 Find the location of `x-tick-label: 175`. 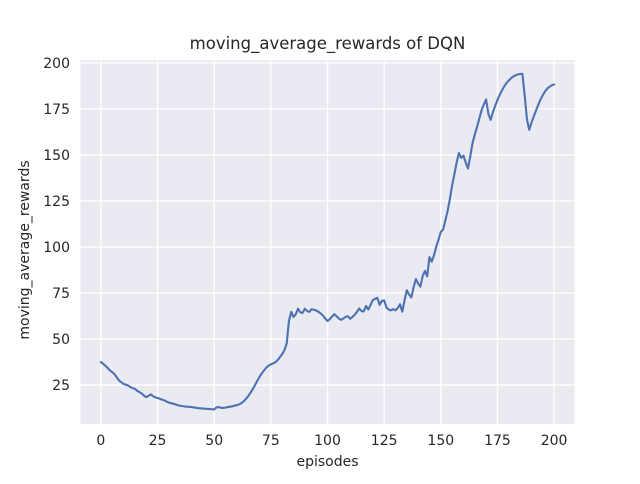

x-tick-label: 175 is located at coordinates (497, 441).